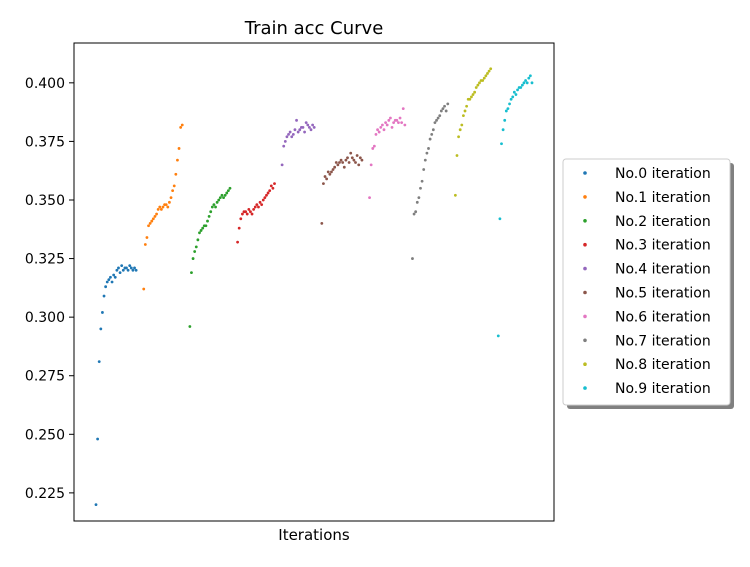 The width and height of the screenshot is (750, 567). I want to click on legend-box, so click(646, 282).